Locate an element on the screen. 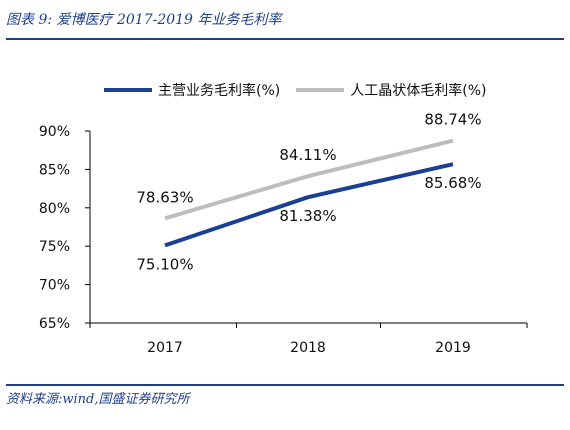 The width and height of the screenshot is (570, 430). legend-label-iol: 人工晶状体毛利率(%) is located at coordinates (418, 91).